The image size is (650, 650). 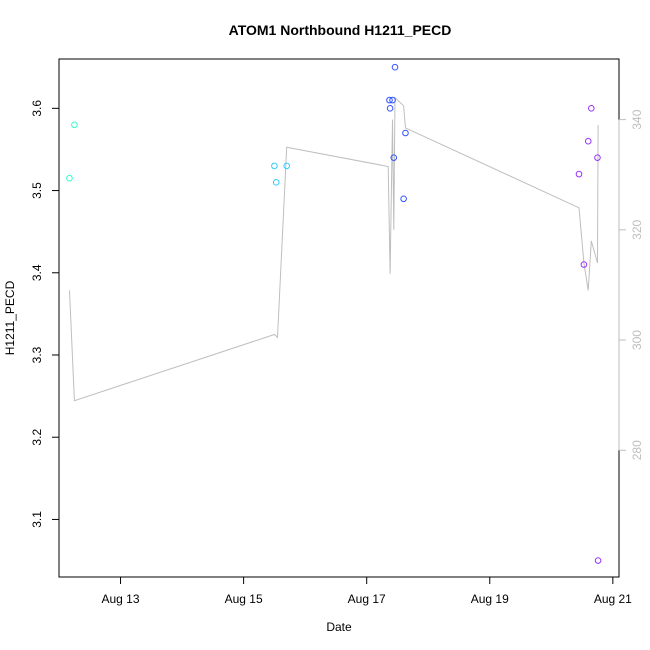 What do you see at coordinates (637, 119) in the screenshot?
I see `y2-tick-label-3: 340` at bounding box center [637, 119].